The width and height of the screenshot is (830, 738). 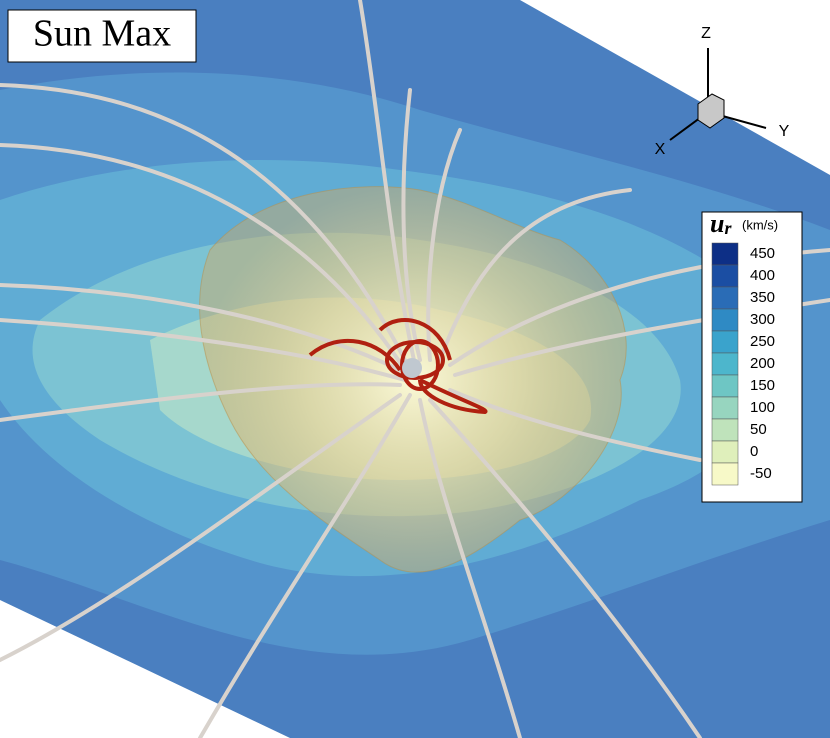 I want to click on colorbar-unit: (km/s), so click(x=760, y=224).